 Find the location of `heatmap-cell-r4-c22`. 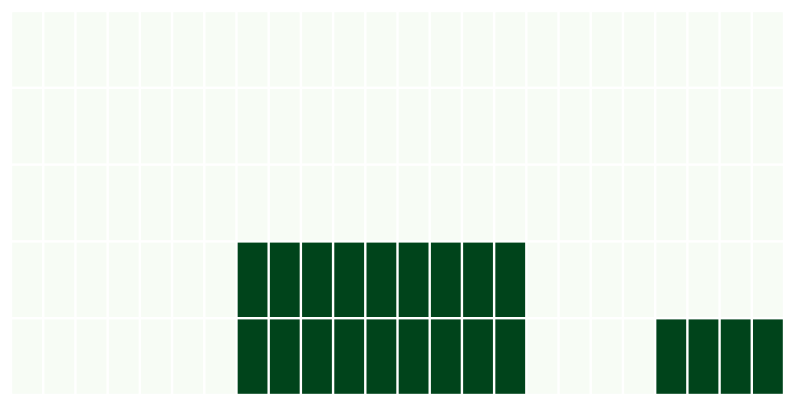

heatmap-cell-r4-c22 is located at coordinates (735, 356).